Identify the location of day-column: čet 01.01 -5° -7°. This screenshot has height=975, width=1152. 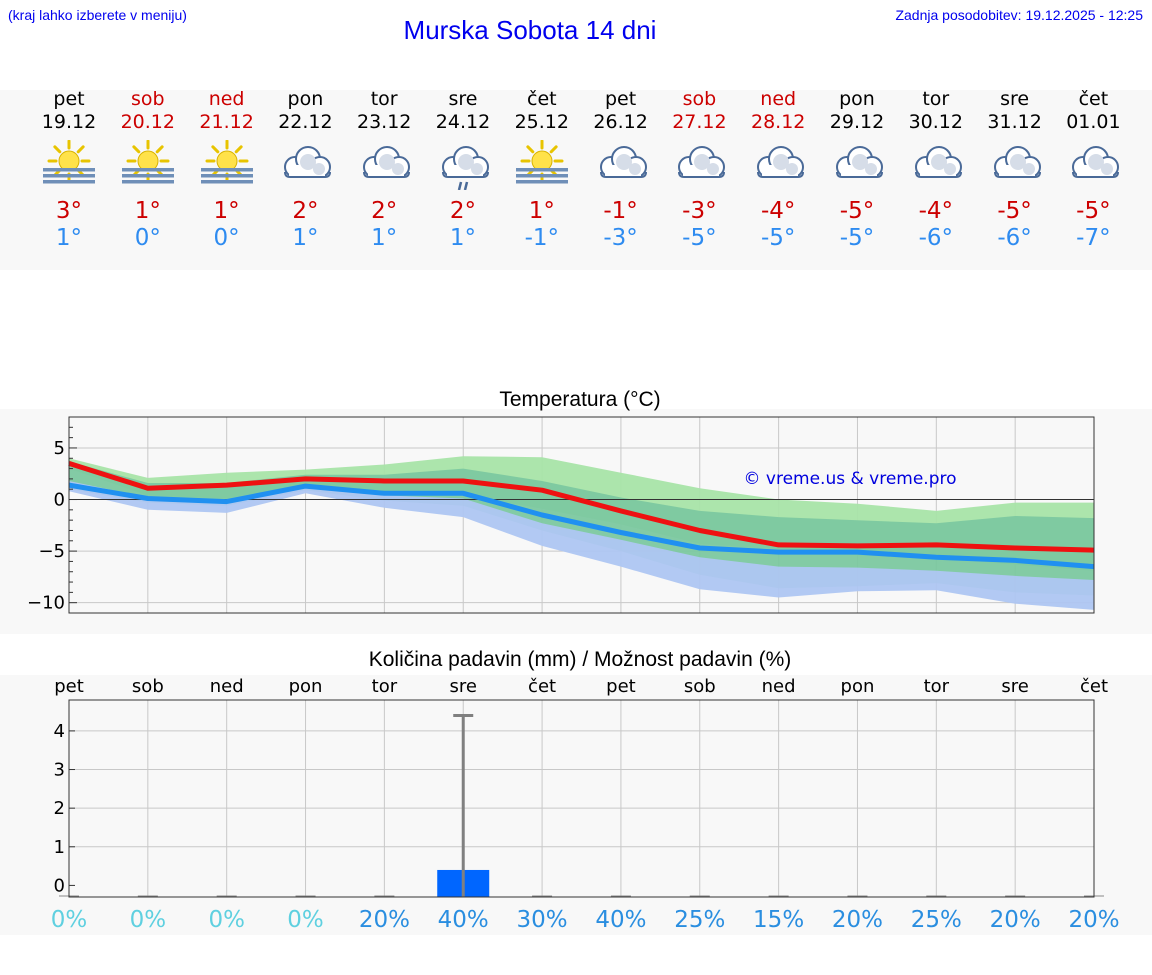
(1093, 170).